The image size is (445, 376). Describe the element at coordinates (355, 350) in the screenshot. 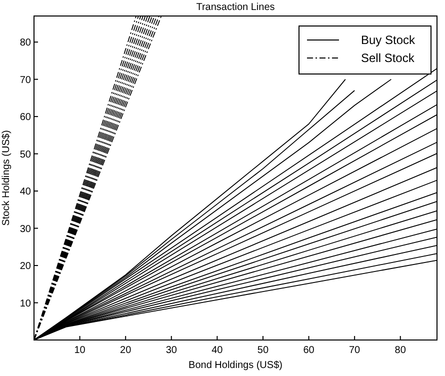

I see `x-tick-label: 70` at that location.